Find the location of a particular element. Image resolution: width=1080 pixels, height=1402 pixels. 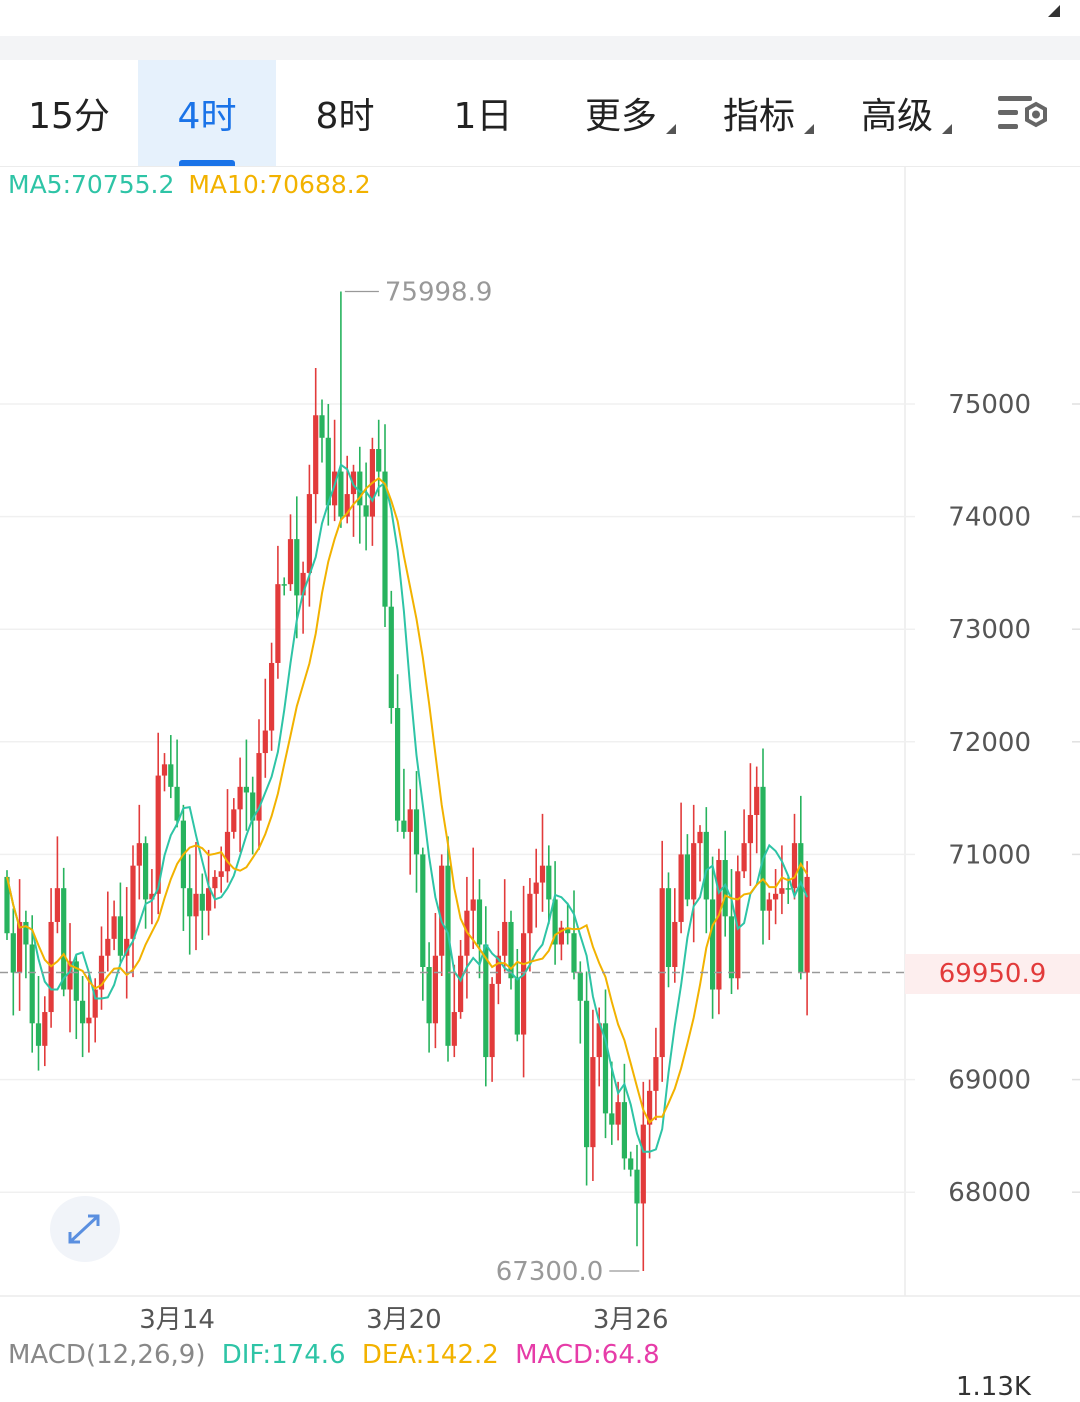

expand-button is located at coordinates (85, 1229).